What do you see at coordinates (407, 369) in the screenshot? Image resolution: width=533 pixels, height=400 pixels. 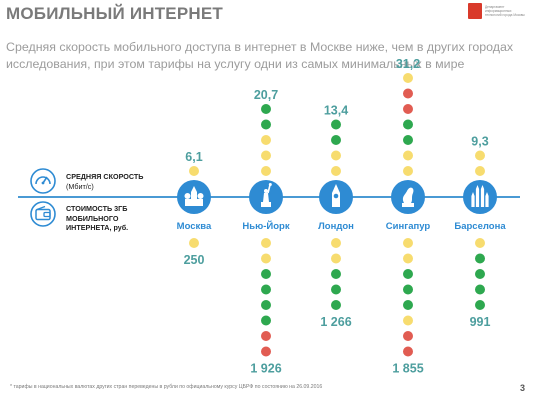 I see `cost-value-label: 1 855` at bounding box center [407, 369].